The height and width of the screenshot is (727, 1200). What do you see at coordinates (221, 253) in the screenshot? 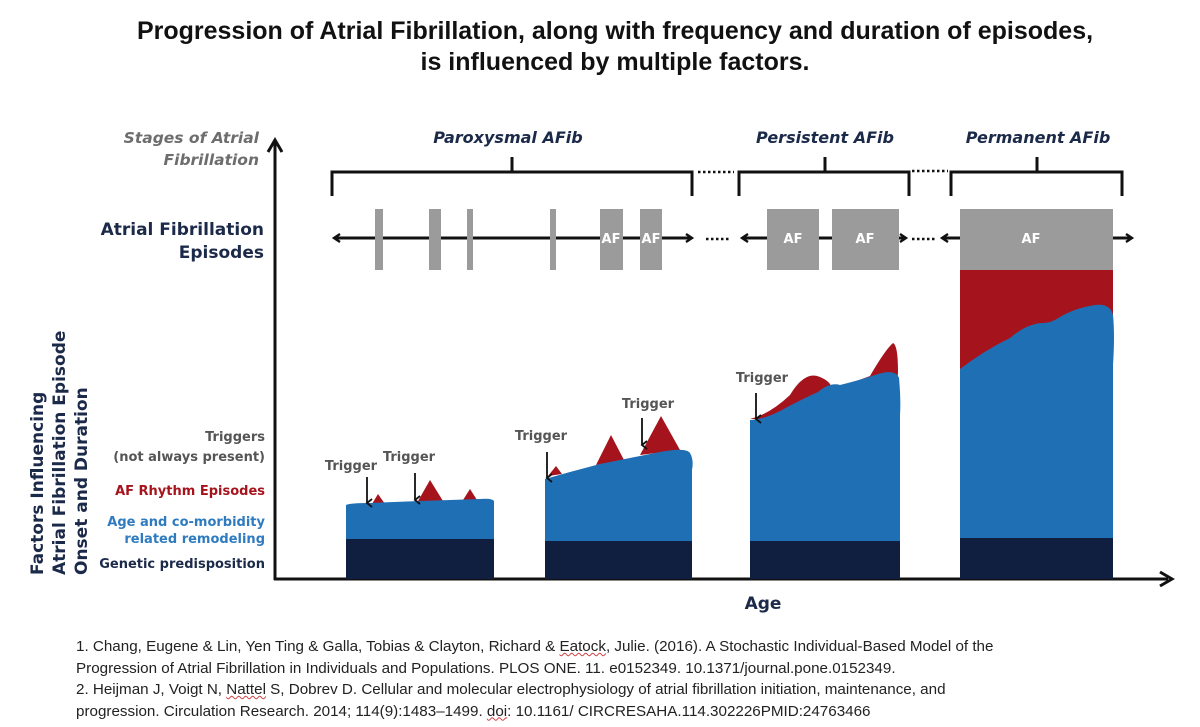
I see `episodes-axis-label-line2: Episodes` at bounding box center [221, 253].